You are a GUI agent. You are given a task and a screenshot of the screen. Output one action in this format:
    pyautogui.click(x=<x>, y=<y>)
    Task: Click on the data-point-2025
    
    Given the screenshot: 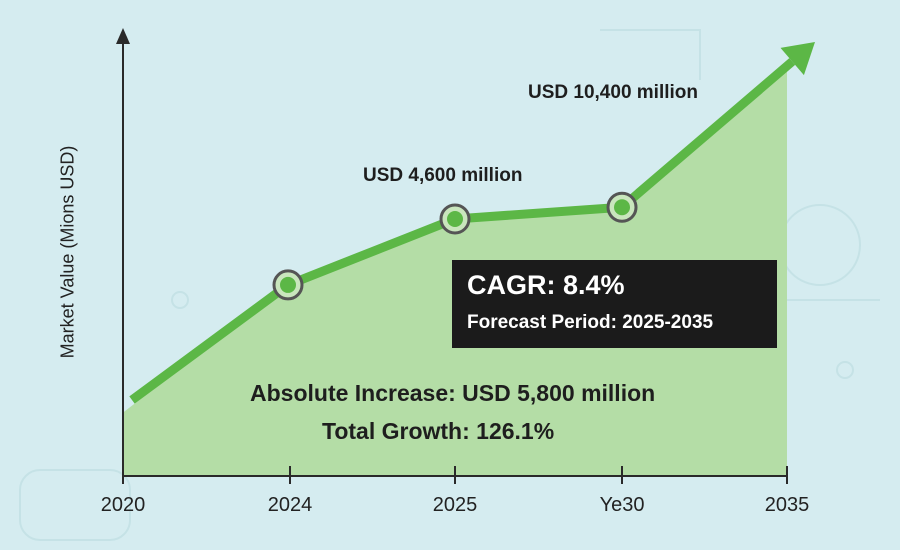 What is the action you would take?
    pyautogui.click(x=455, y=219)
    